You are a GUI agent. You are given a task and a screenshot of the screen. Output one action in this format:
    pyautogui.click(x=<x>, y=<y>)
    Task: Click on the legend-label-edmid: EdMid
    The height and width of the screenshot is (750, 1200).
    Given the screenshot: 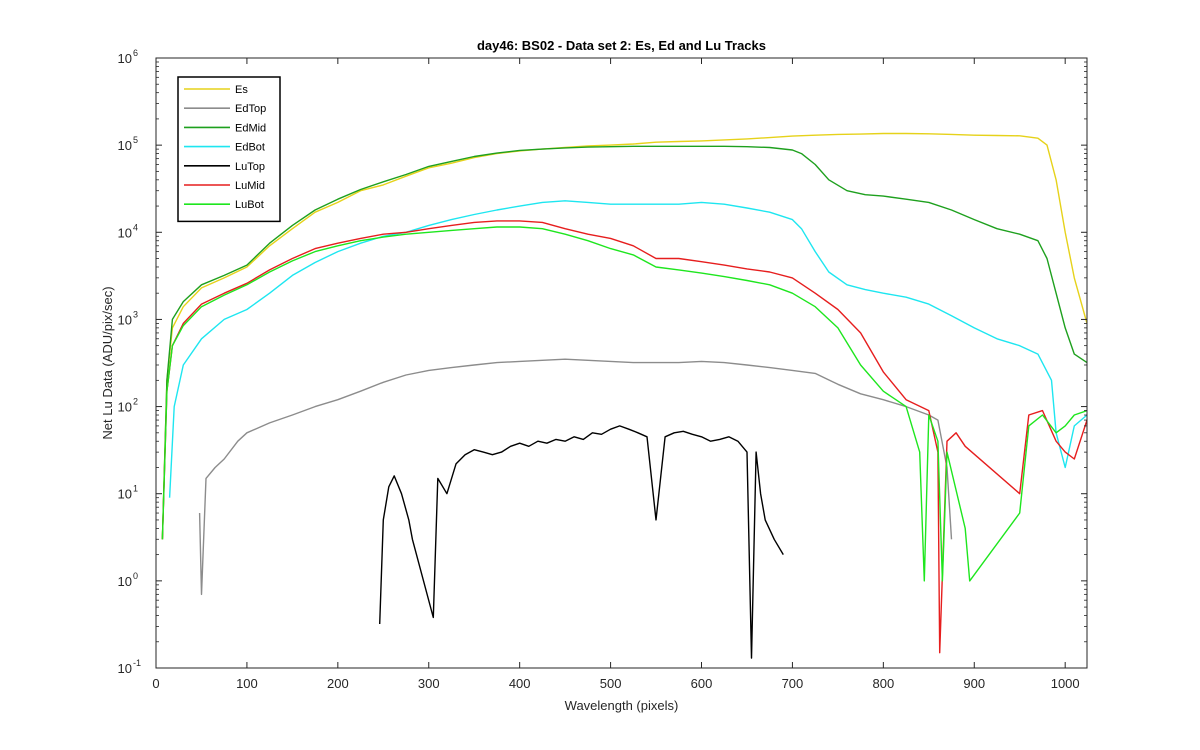 What is the action you would take?
    pyautogui.click(x=250, y=128)
    